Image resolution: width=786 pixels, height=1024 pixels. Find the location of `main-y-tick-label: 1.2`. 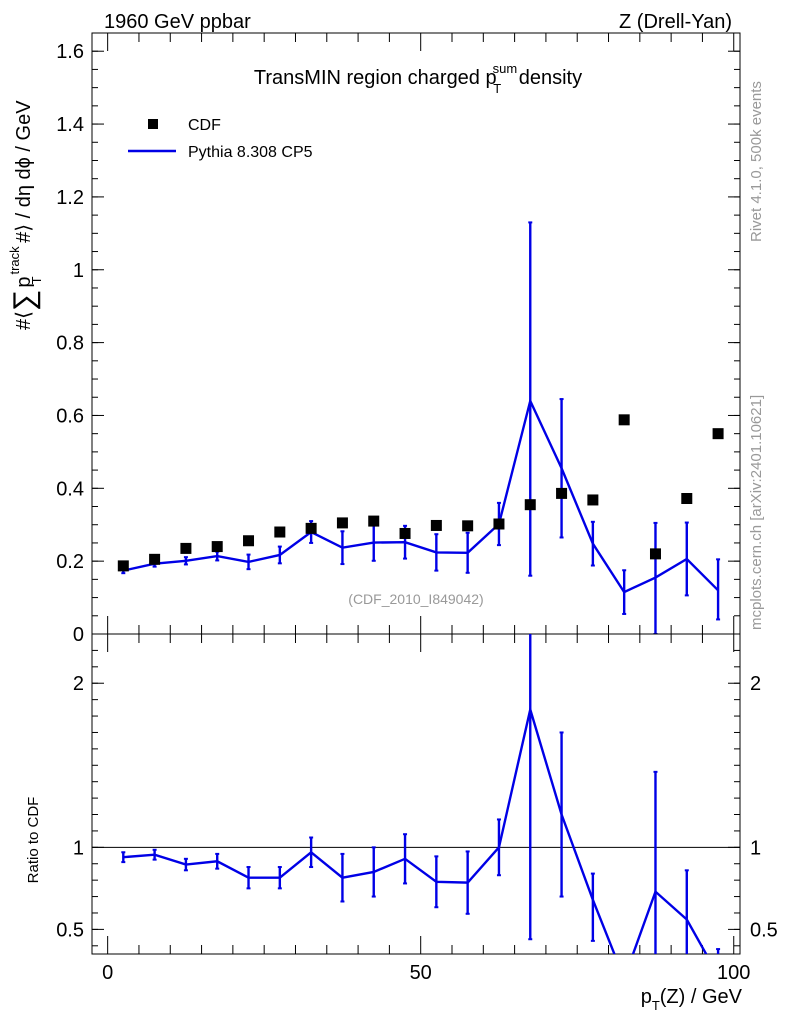

main-y-tick-label: 1.2 is located at coordinates (70, 198).